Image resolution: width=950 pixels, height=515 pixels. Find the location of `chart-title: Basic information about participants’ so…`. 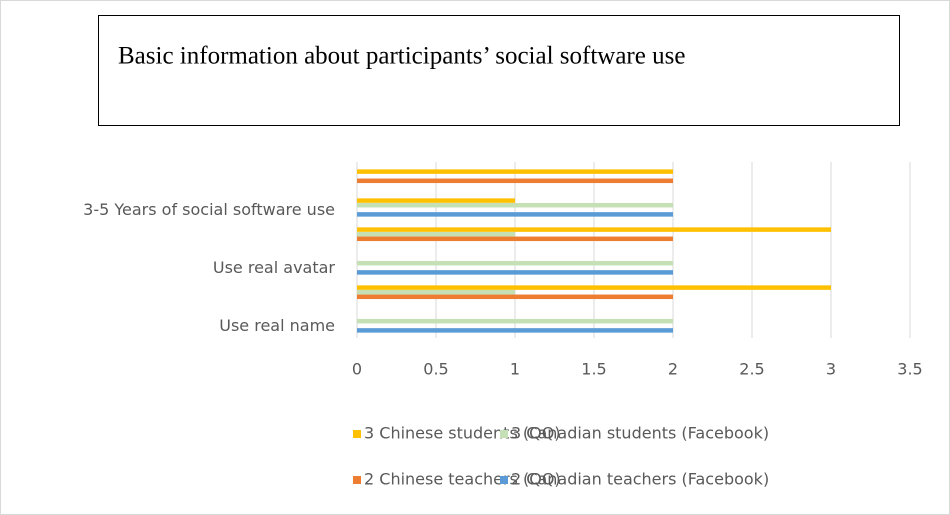

chart-title: Basic information about participants’ so… is located at coordinates (401, 56).